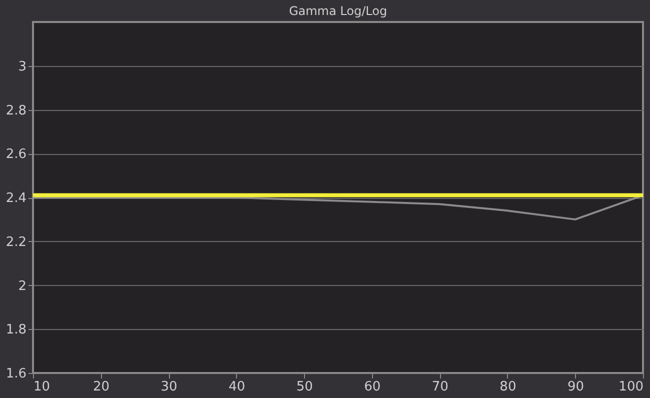 The height and width of the screenshot is (398, 650). Describe the element at coordinates (101, 387) in the screenshot. I see `x-tick-label: 20` at that location.